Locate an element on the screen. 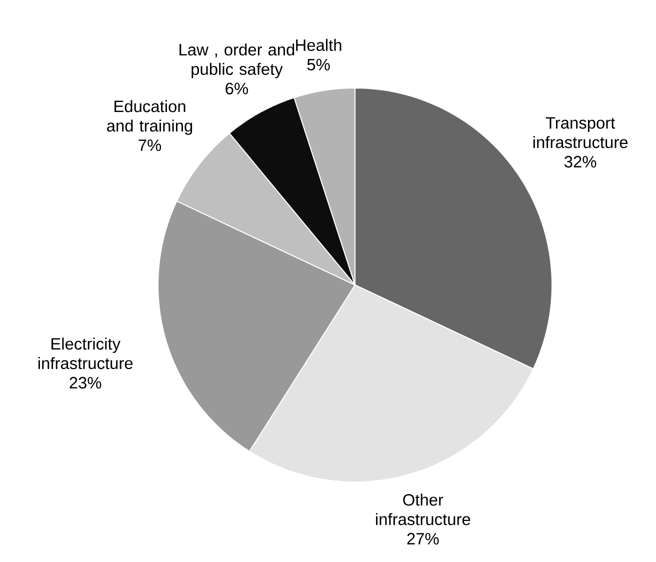 The height and width of the screenshot is (562, 656). data-label: 6% is located at coordinates (237, 88).